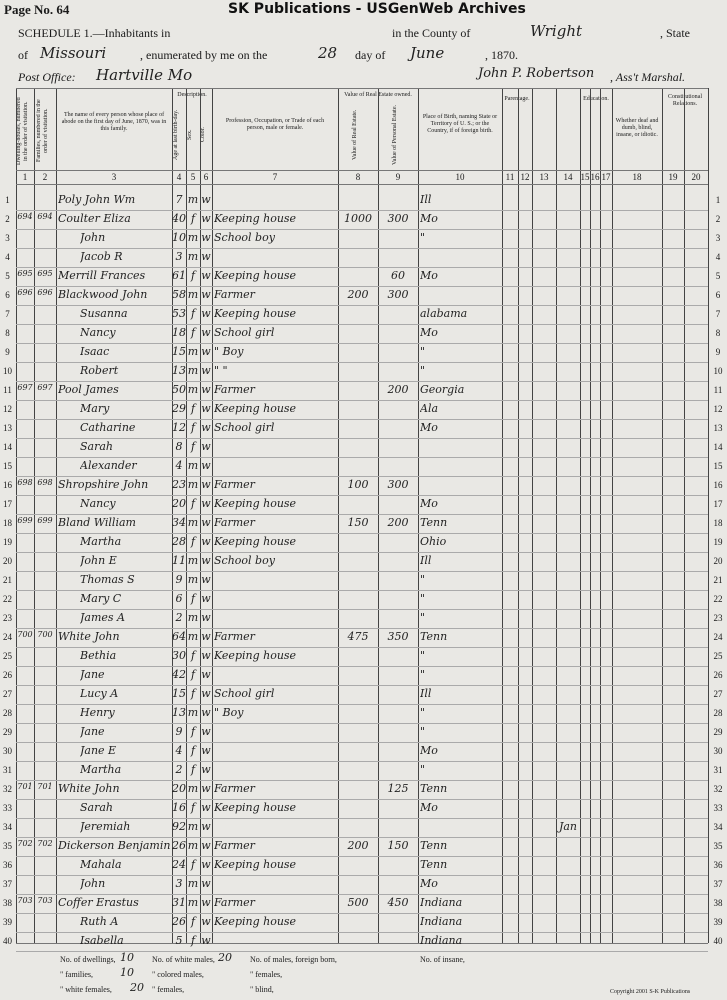 This screenshot has height=1000, width=727. Describe the element at coordinates (718, 504) in the screenshot. I see `line-number: 17` at that location.